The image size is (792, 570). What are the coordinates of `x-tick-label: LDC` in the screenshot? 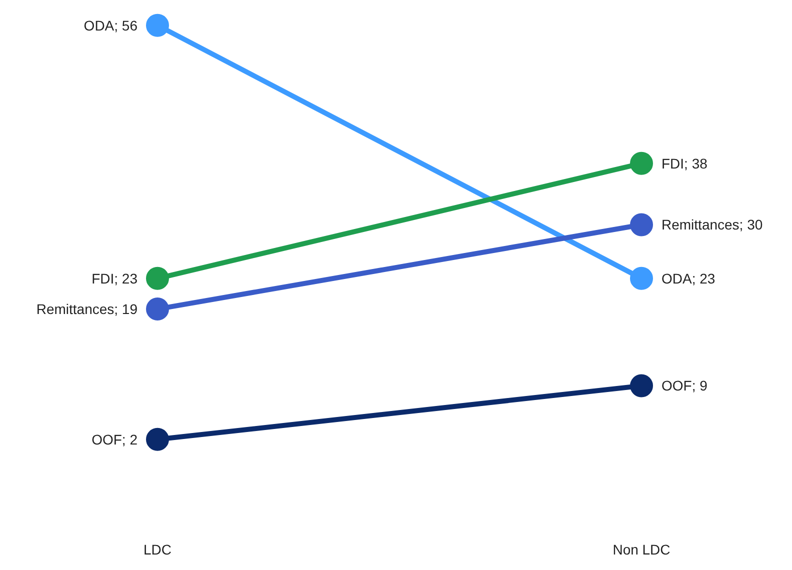 It's located at (157, 550).